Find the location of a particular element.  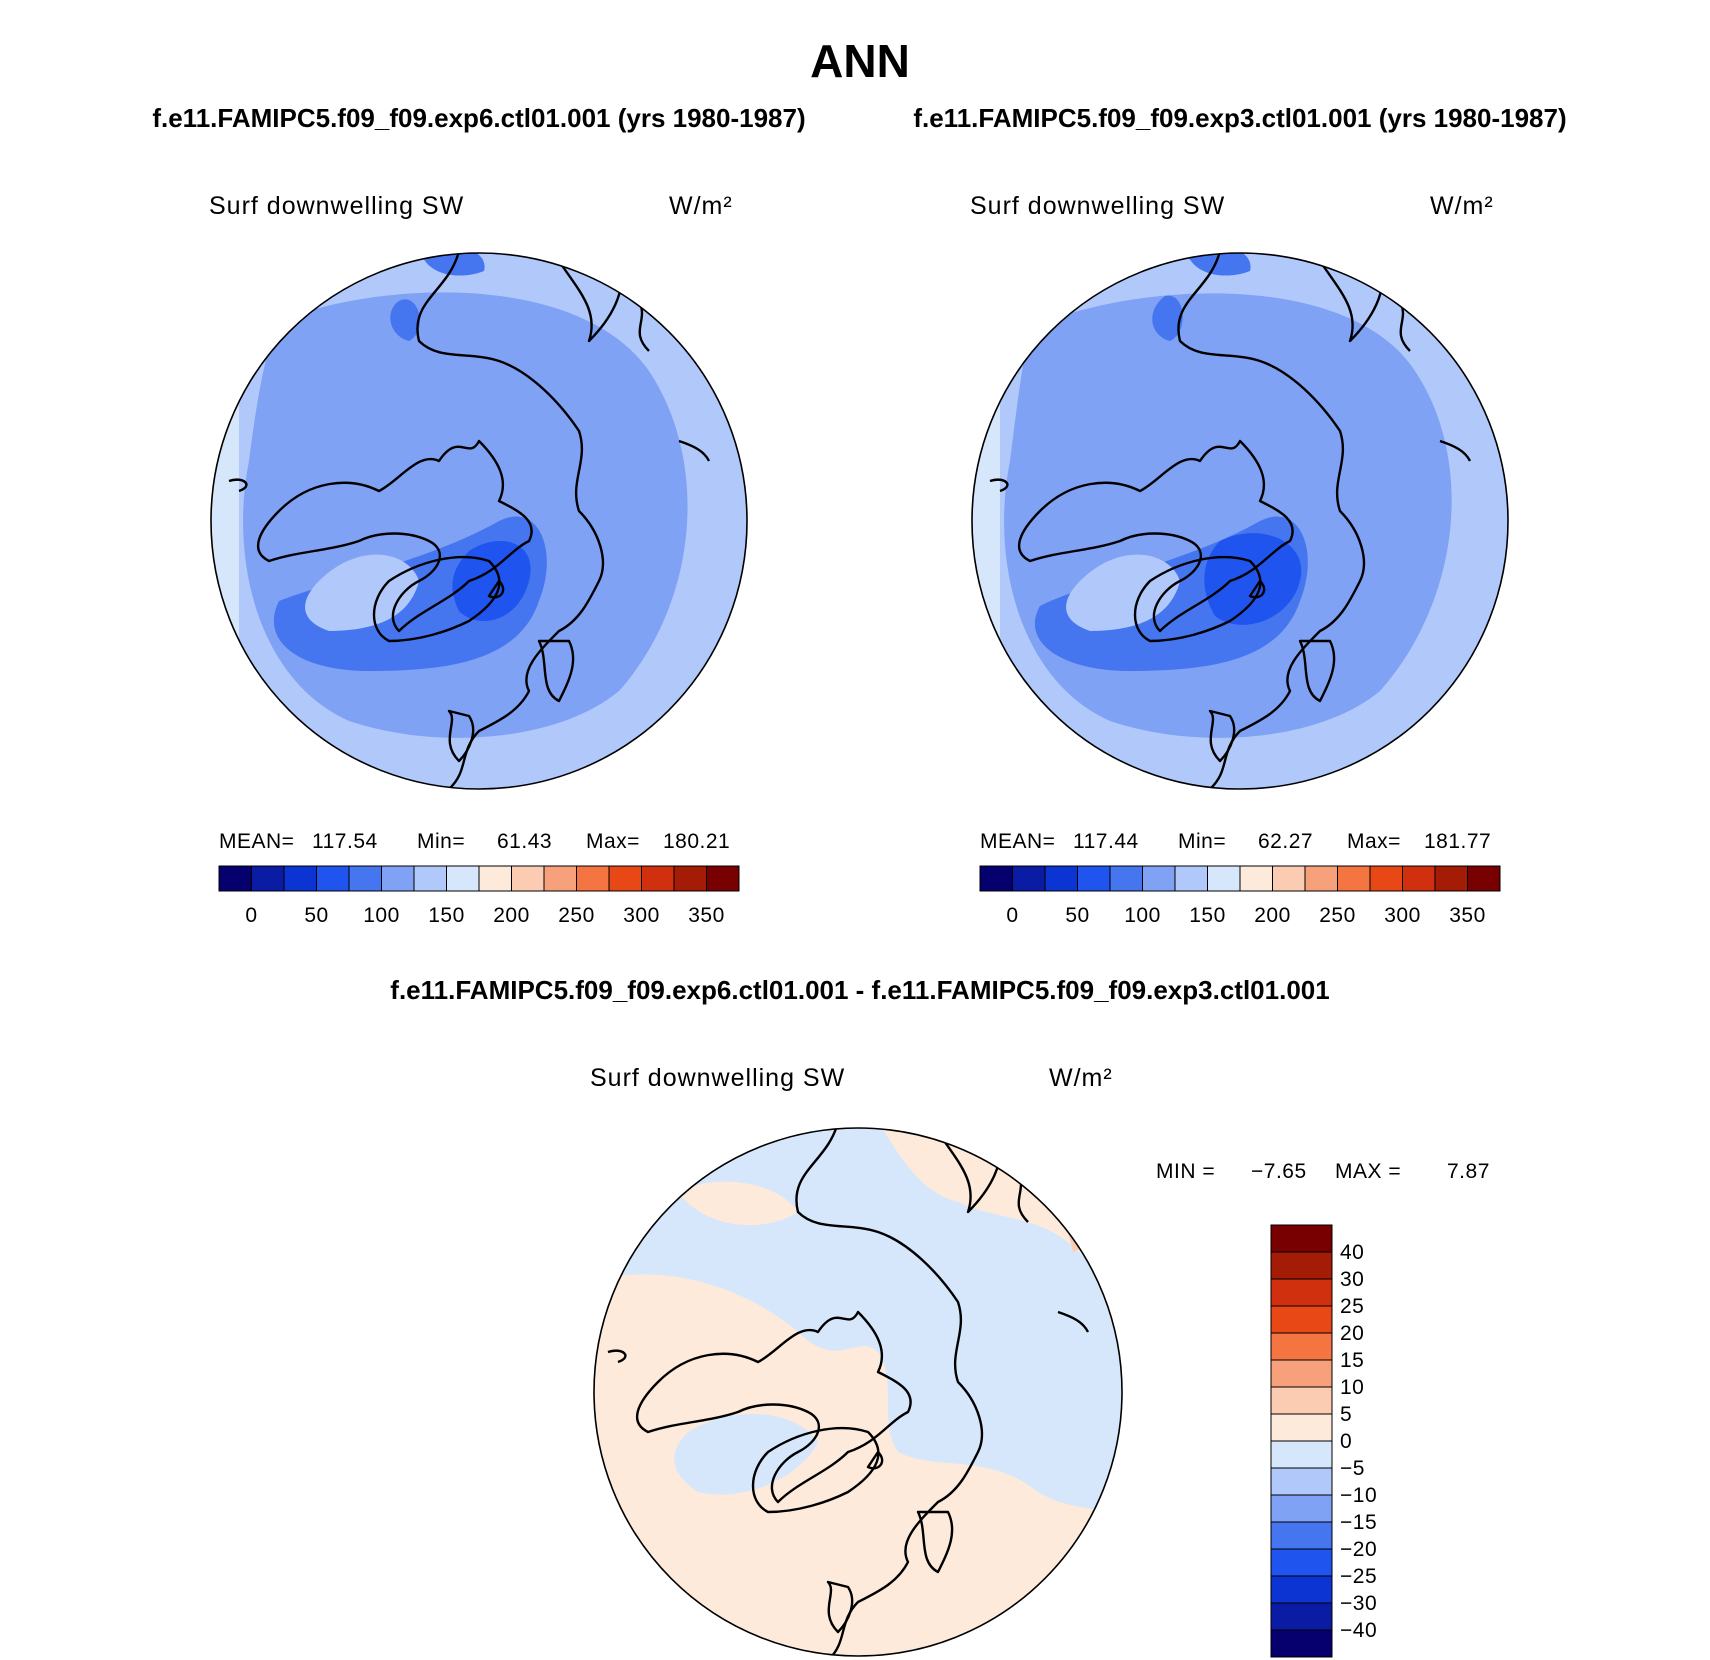

stats: MEAN= 117.54 Min= 61.43 Max= 180.21 is located at coordinates (474, 841).